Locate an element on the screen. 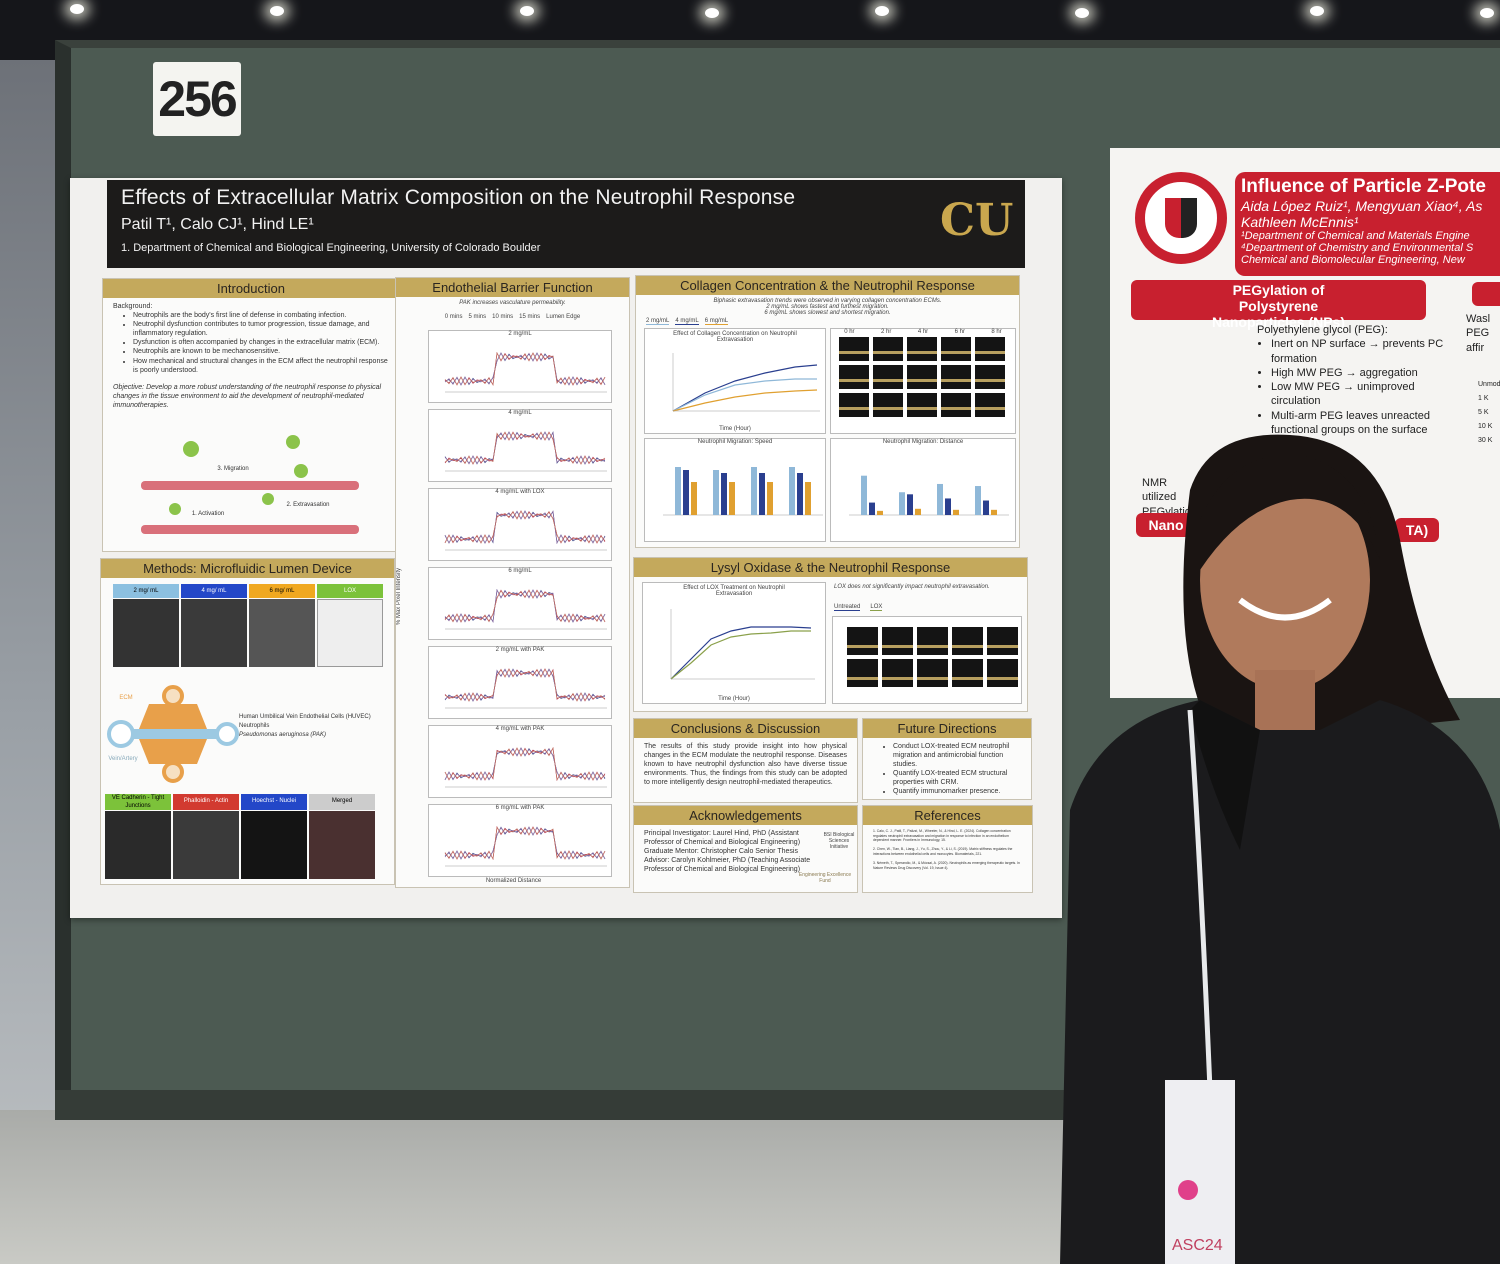 The height and width of the screenshot is (1264, 1500). y-axis-label: % Max Pixel Intensity is located at coordinates (399, 597).